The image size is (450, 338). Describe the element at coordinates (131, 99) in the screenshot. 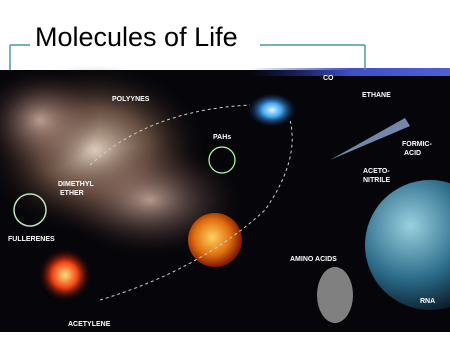

I see `image-label: POLYYNES` at that location.